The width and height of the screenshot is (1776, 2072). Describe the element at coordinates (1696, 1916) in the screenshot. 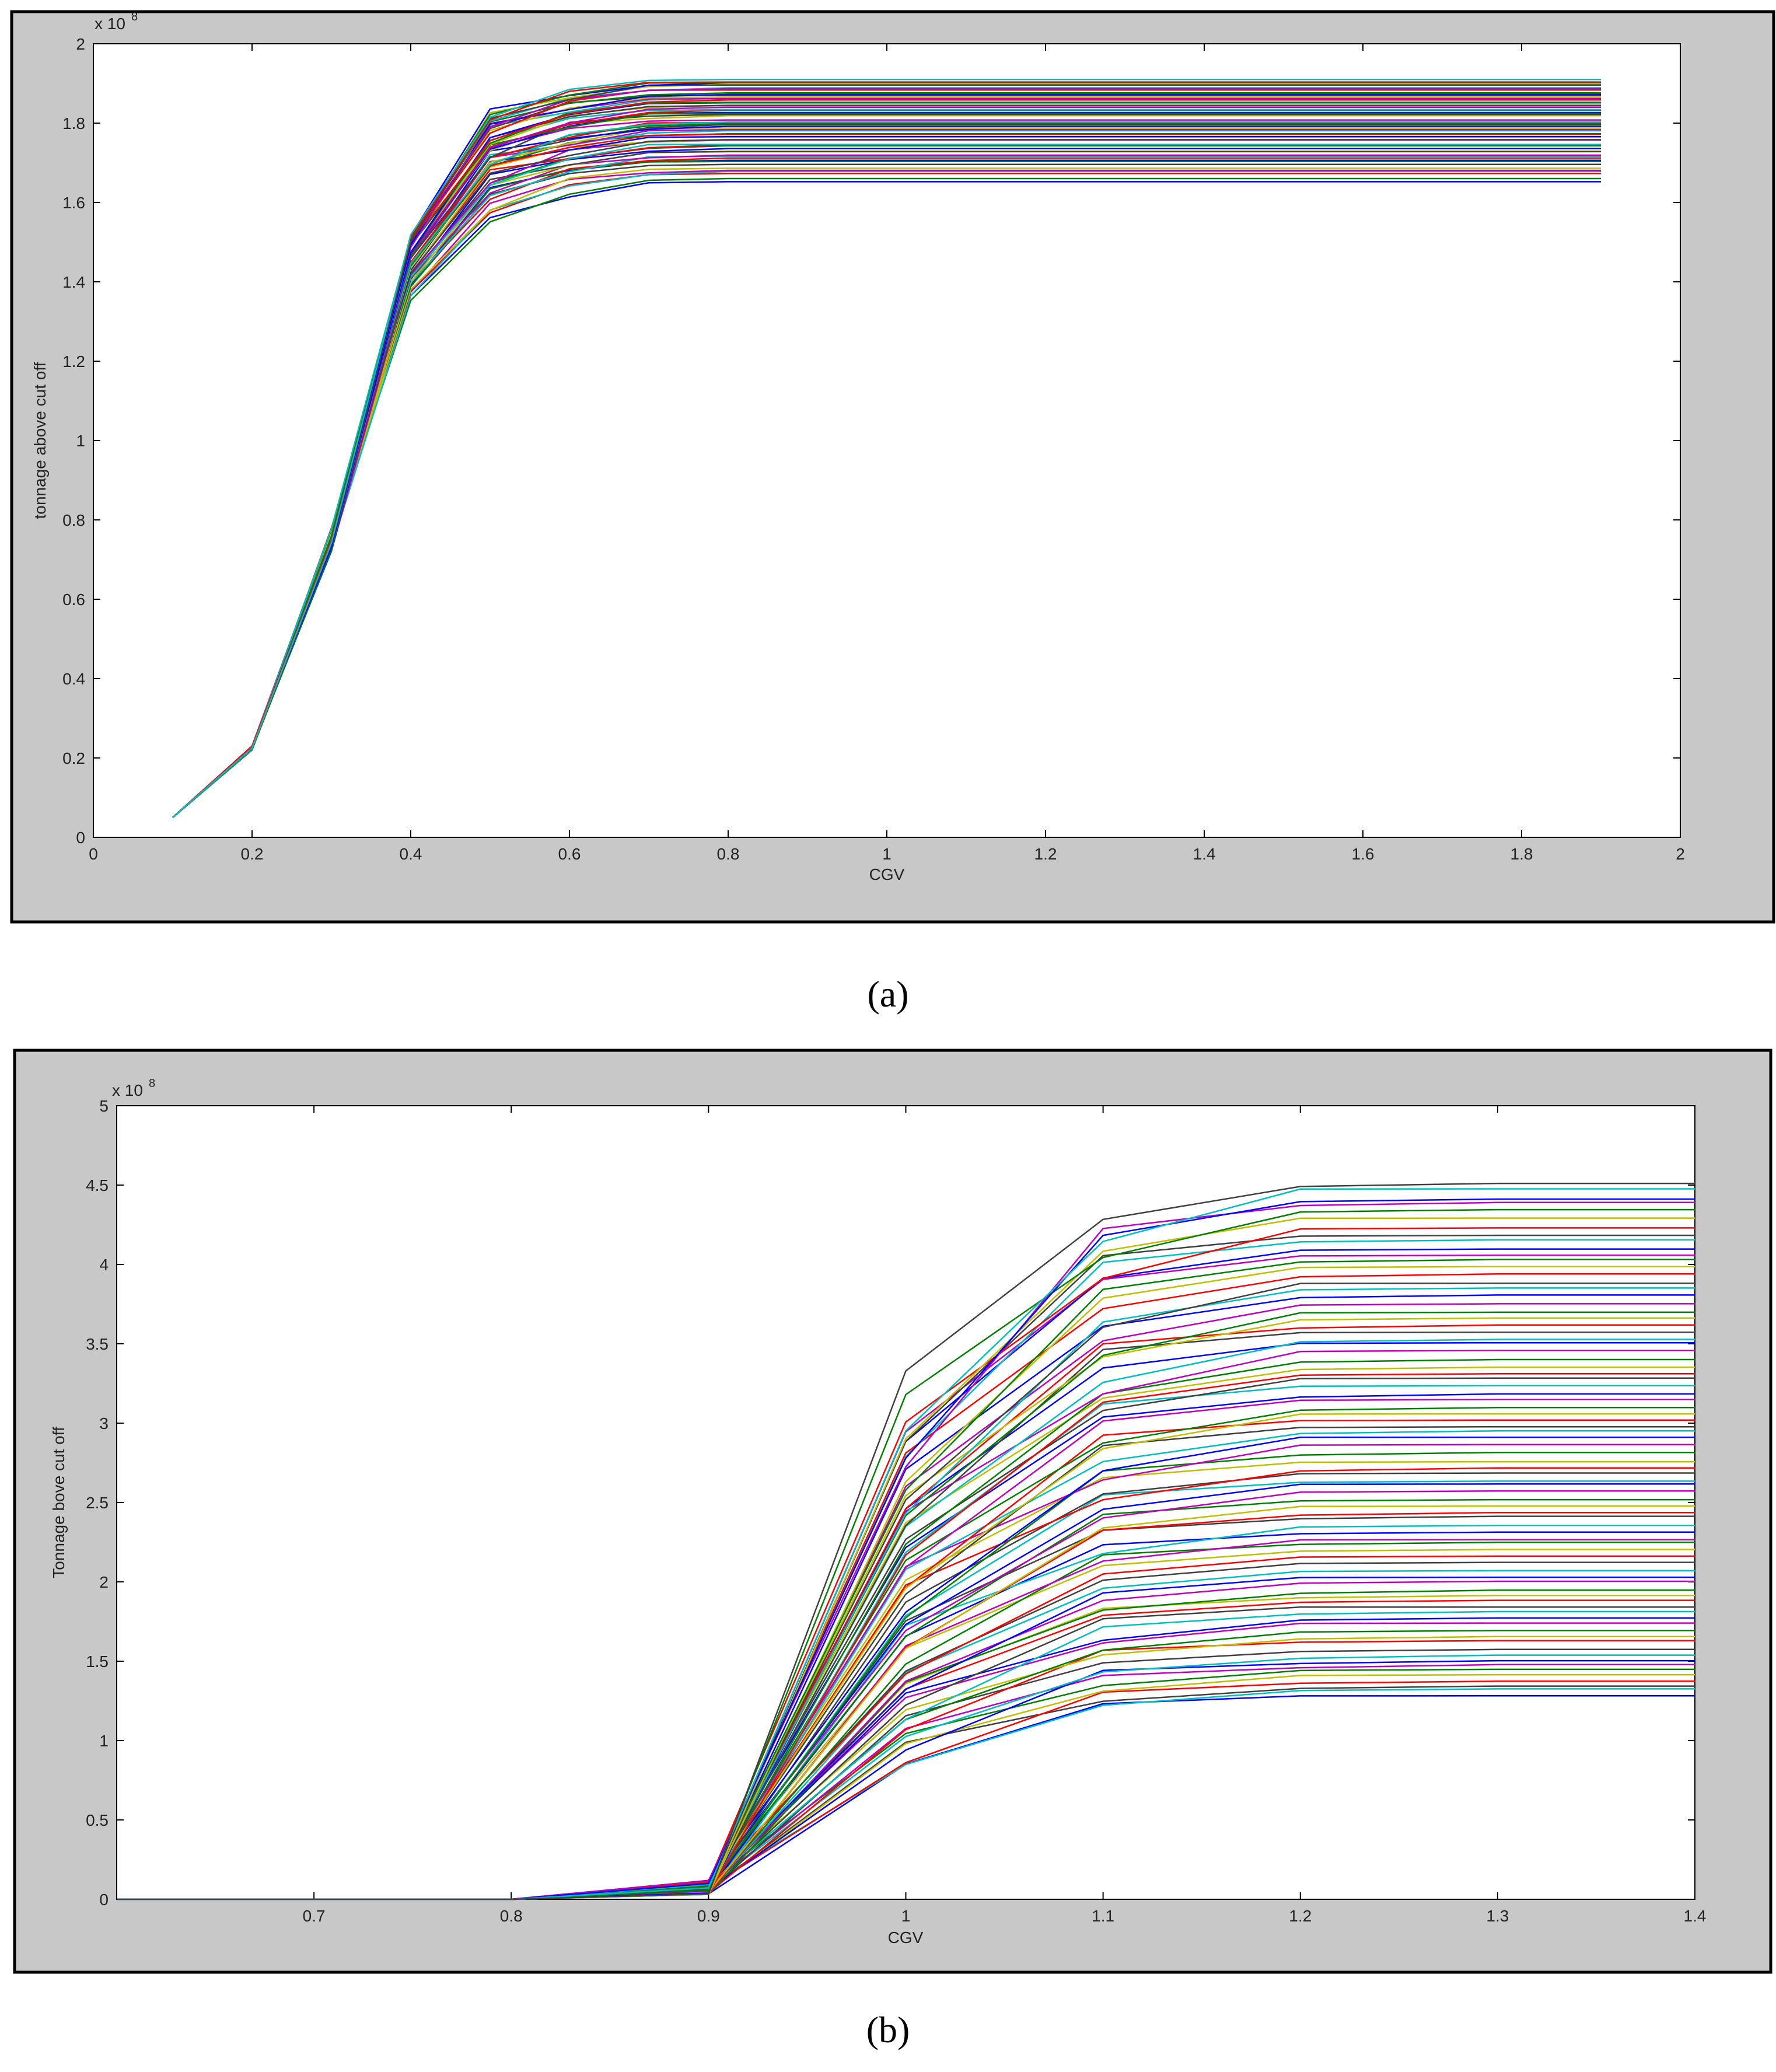

I see `panel-b-xtick-label: 1.4` at that location.